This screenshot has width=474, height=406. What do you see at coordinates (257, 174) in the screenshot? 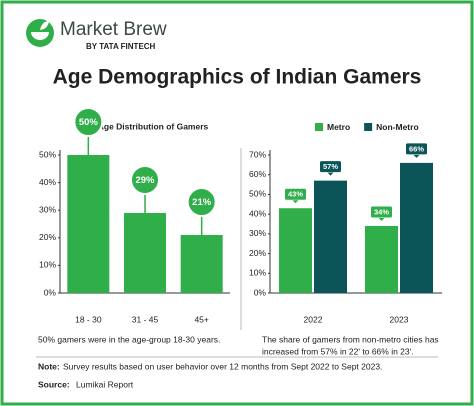
I see `y-tick-label: 60%` at bounding box center [257, 174].